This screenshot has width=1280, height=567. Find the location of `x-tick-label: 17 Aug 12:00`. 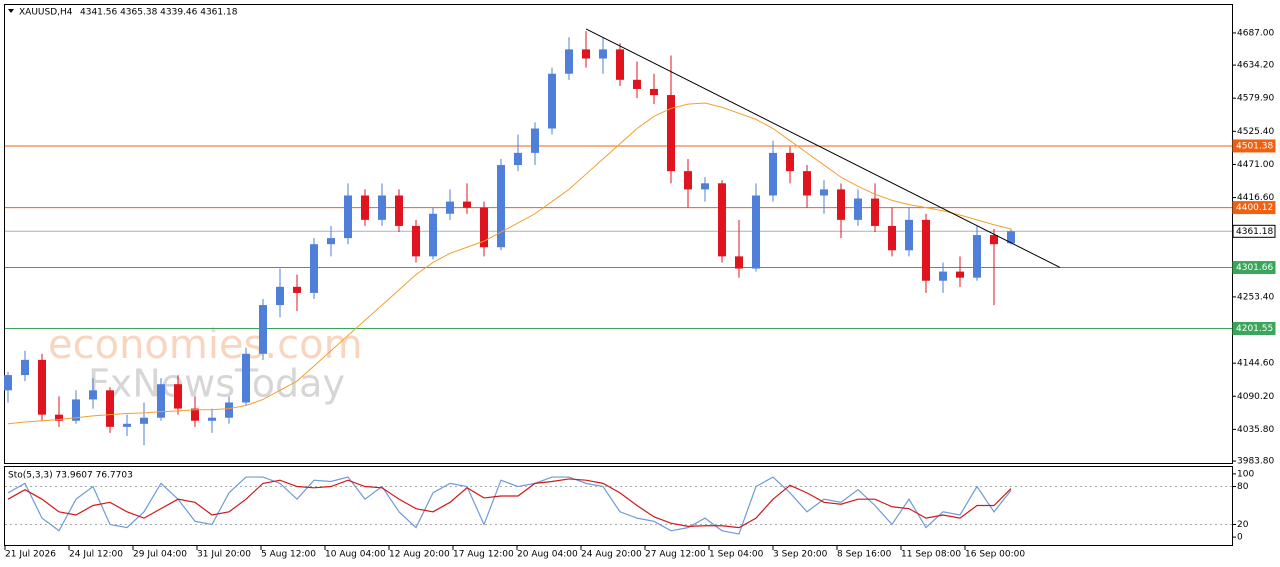

x-tick-label: 17 Aug 12:00 is located at coordinates (483, 555).